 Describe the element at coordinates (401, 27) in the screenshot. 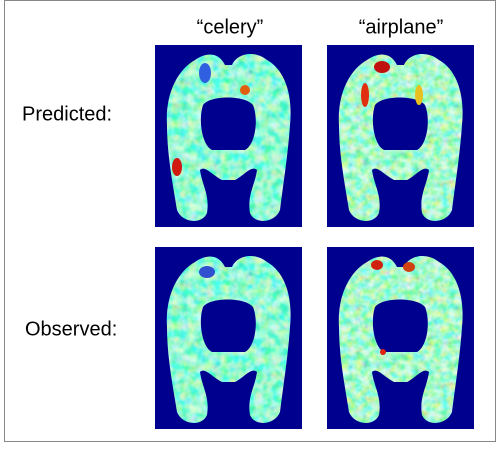

I see `column-label: “airplane”` at that location.